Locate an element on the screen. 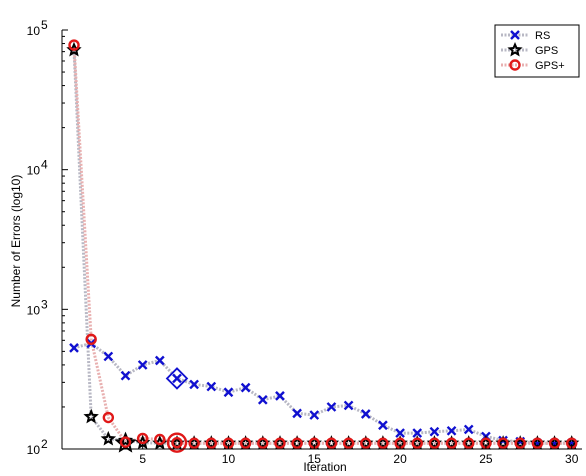 Image resolution: width=586 pixels, height=476 pixels. highlight-marker-rs is located at coordinates (177, 378).